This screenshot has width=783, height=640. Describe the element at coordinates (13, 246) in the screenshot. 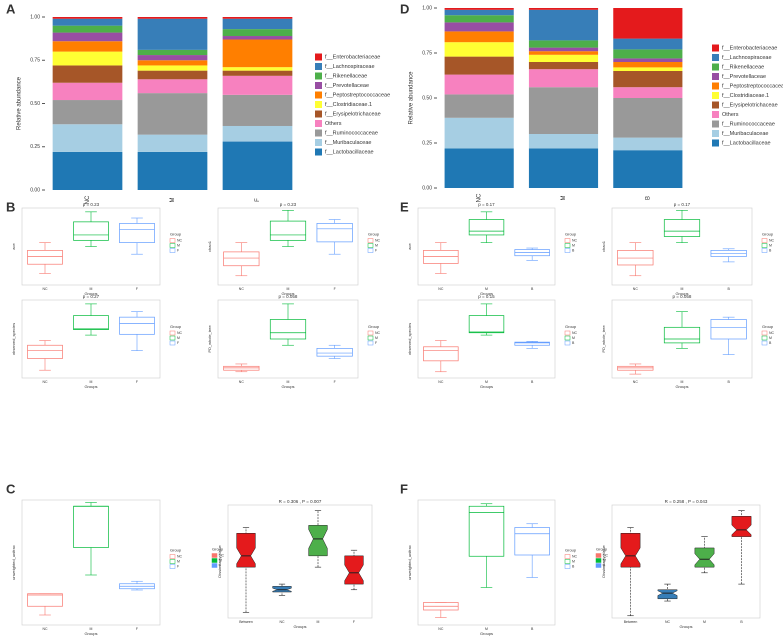

I see `y-axis-label: ace` at that location.